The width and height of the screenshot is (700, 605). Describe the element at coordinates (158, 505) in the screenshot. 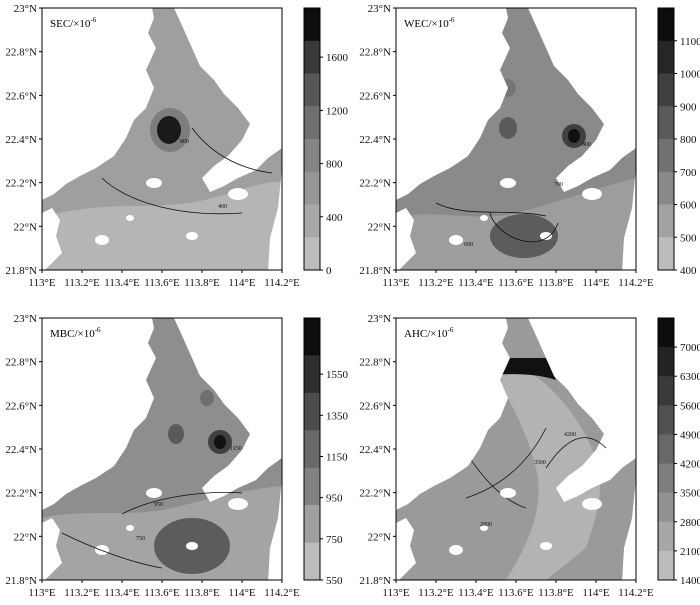

I see `contour-label: 950` at that location.